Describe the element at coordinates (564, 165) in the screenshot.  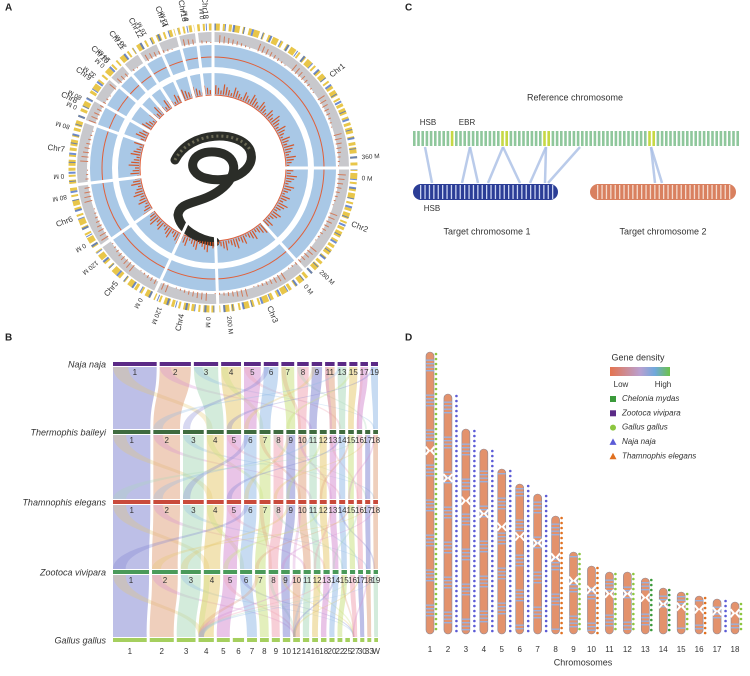
I see `synteny-link` at that location.